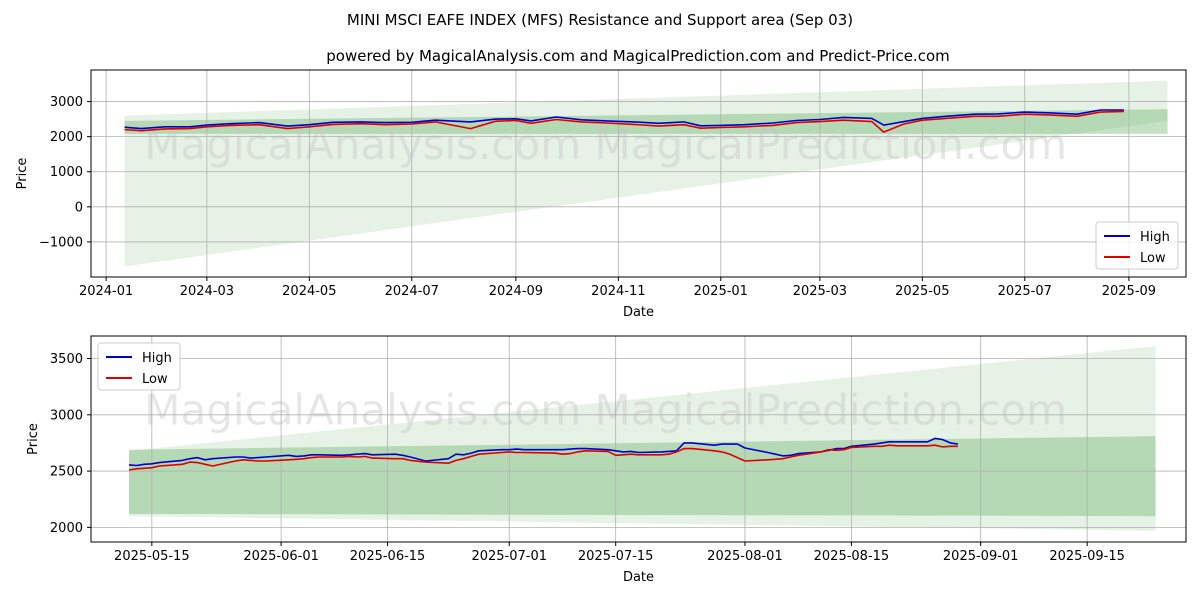 This screenshot has height=600, width=1200. Describe the element at coordinates (66, 359) in the screenshot. I see `y-tick-label: 3500` at that location.